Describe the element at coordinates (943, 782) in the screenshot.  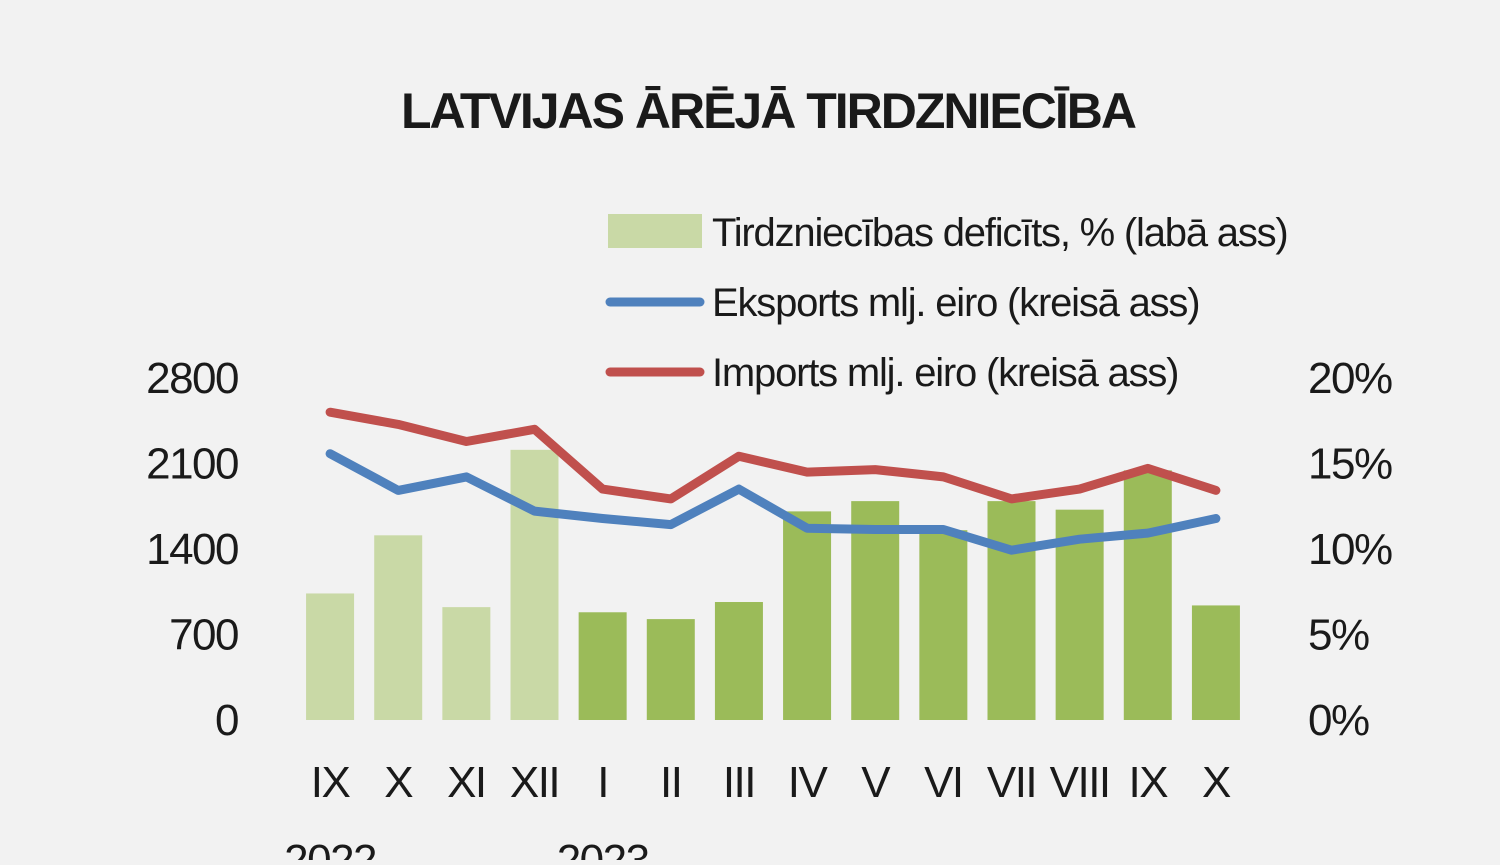
I see `x-tick-label: VI` at that location.